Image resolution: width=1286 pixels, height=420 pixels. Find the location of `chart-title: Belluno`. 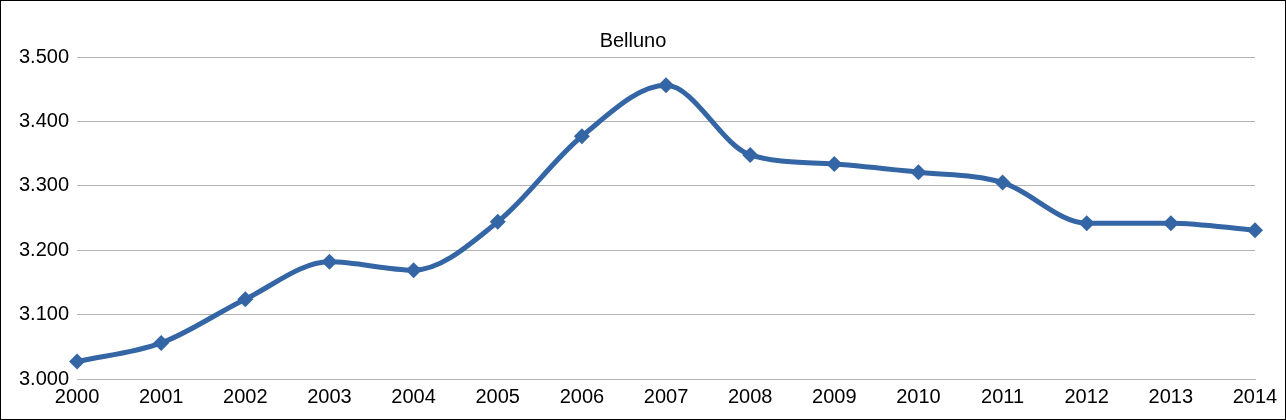

chart-title: Belluno is located at coordinates (633, 39).